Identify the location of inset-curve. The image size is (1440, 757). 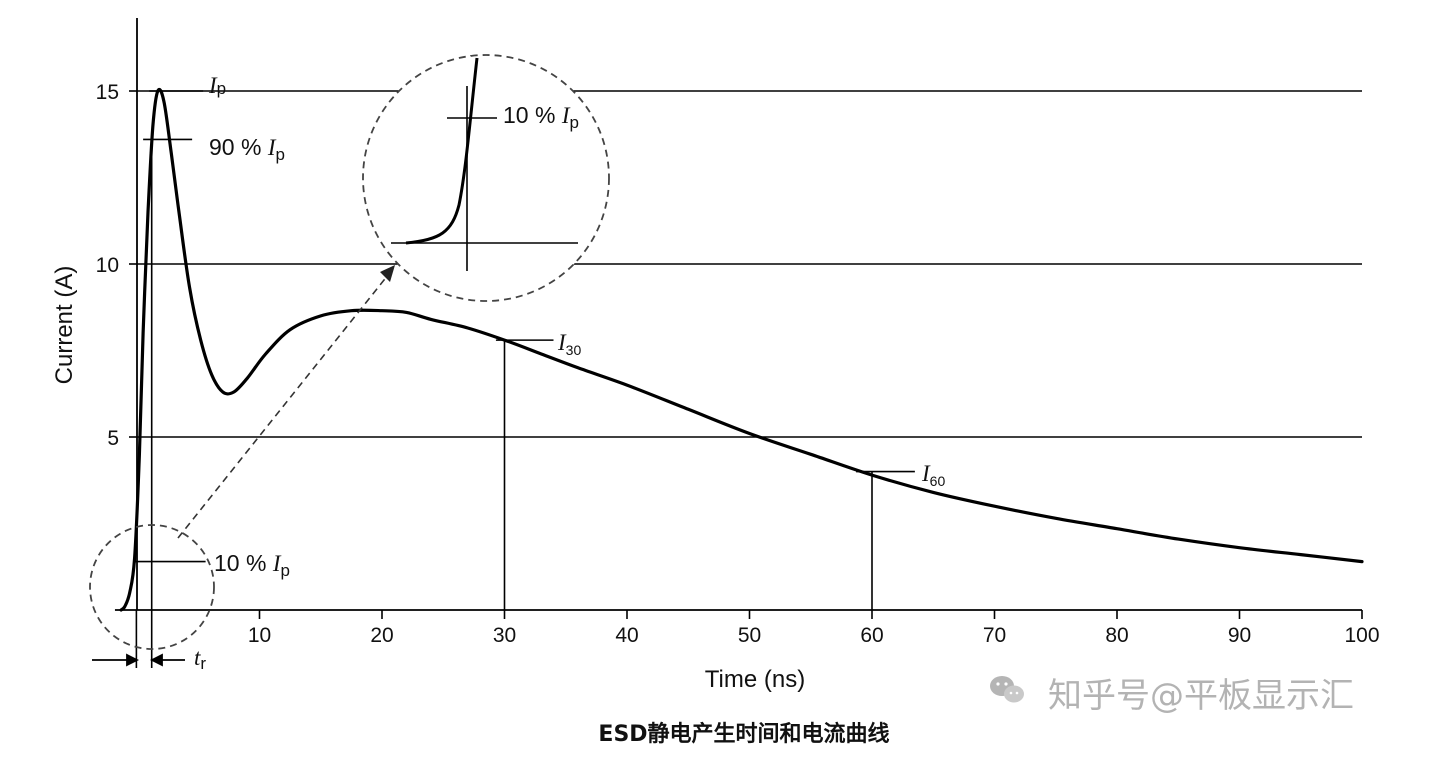
(442, 151).